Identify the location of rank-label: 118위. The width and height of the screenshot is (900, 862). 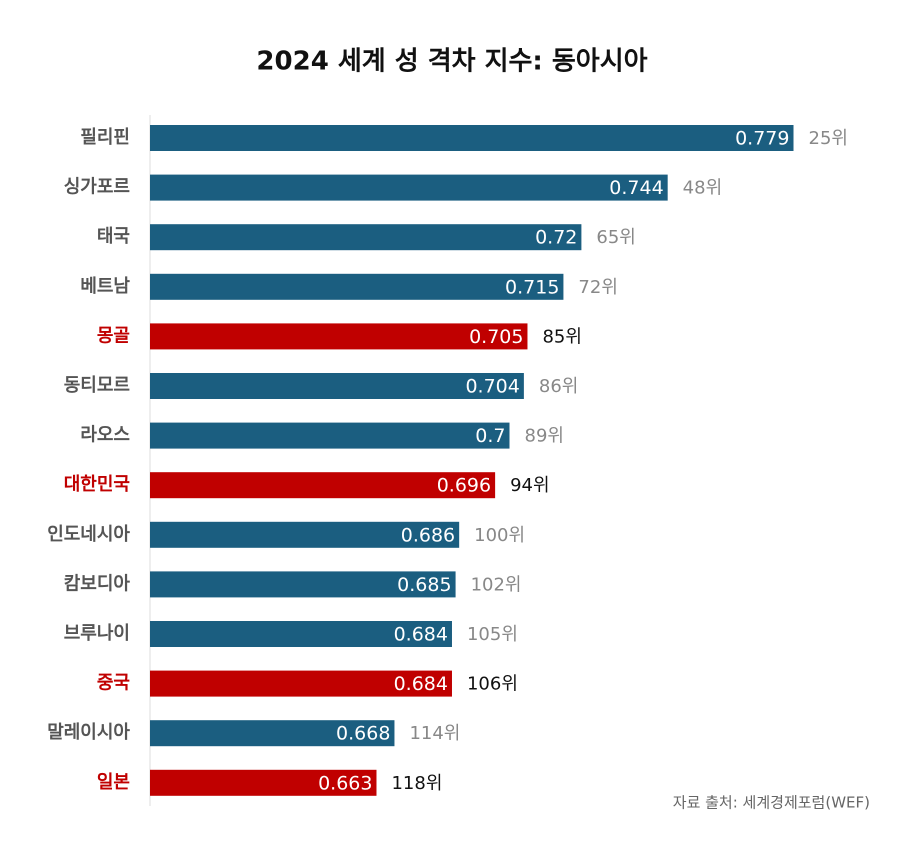
(416, 783).